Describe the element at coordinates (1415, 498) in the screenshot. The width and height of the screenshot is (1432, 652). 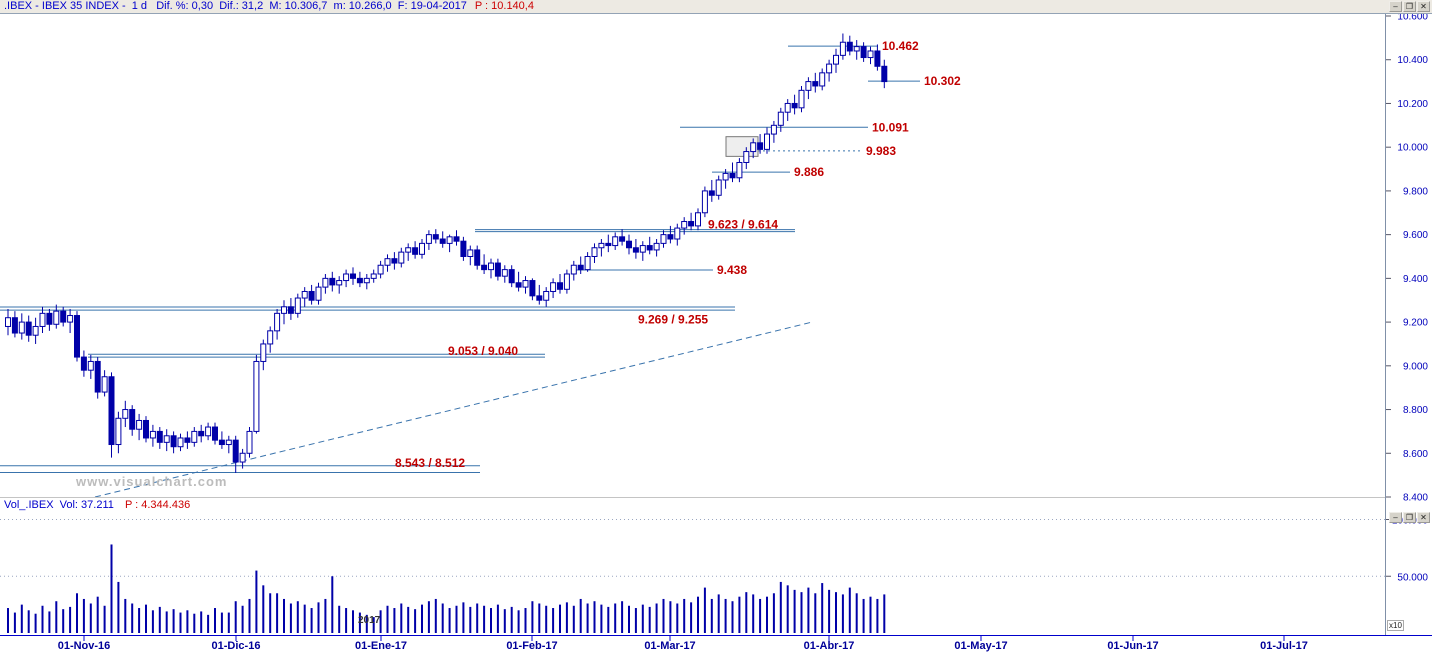
I see `svg-text: 8.400` at that location.